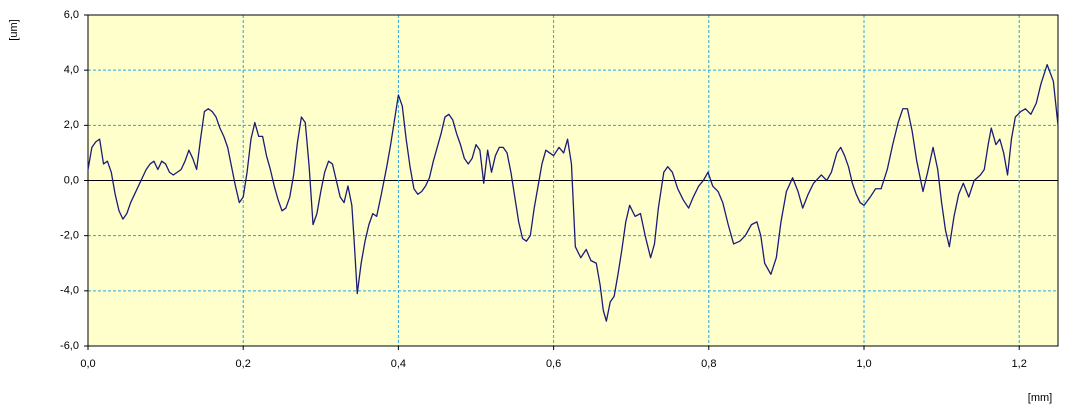  I want to click on x-axis-label: [mm], so click(1040, 398).